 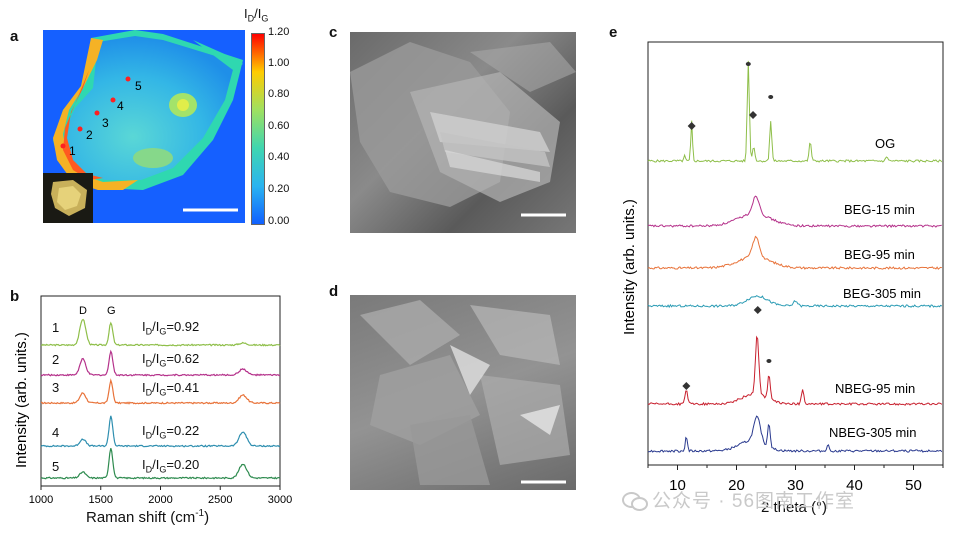 I want to click on watermark: 公众号 · 56图南工作室, so click(x=738, y=499).